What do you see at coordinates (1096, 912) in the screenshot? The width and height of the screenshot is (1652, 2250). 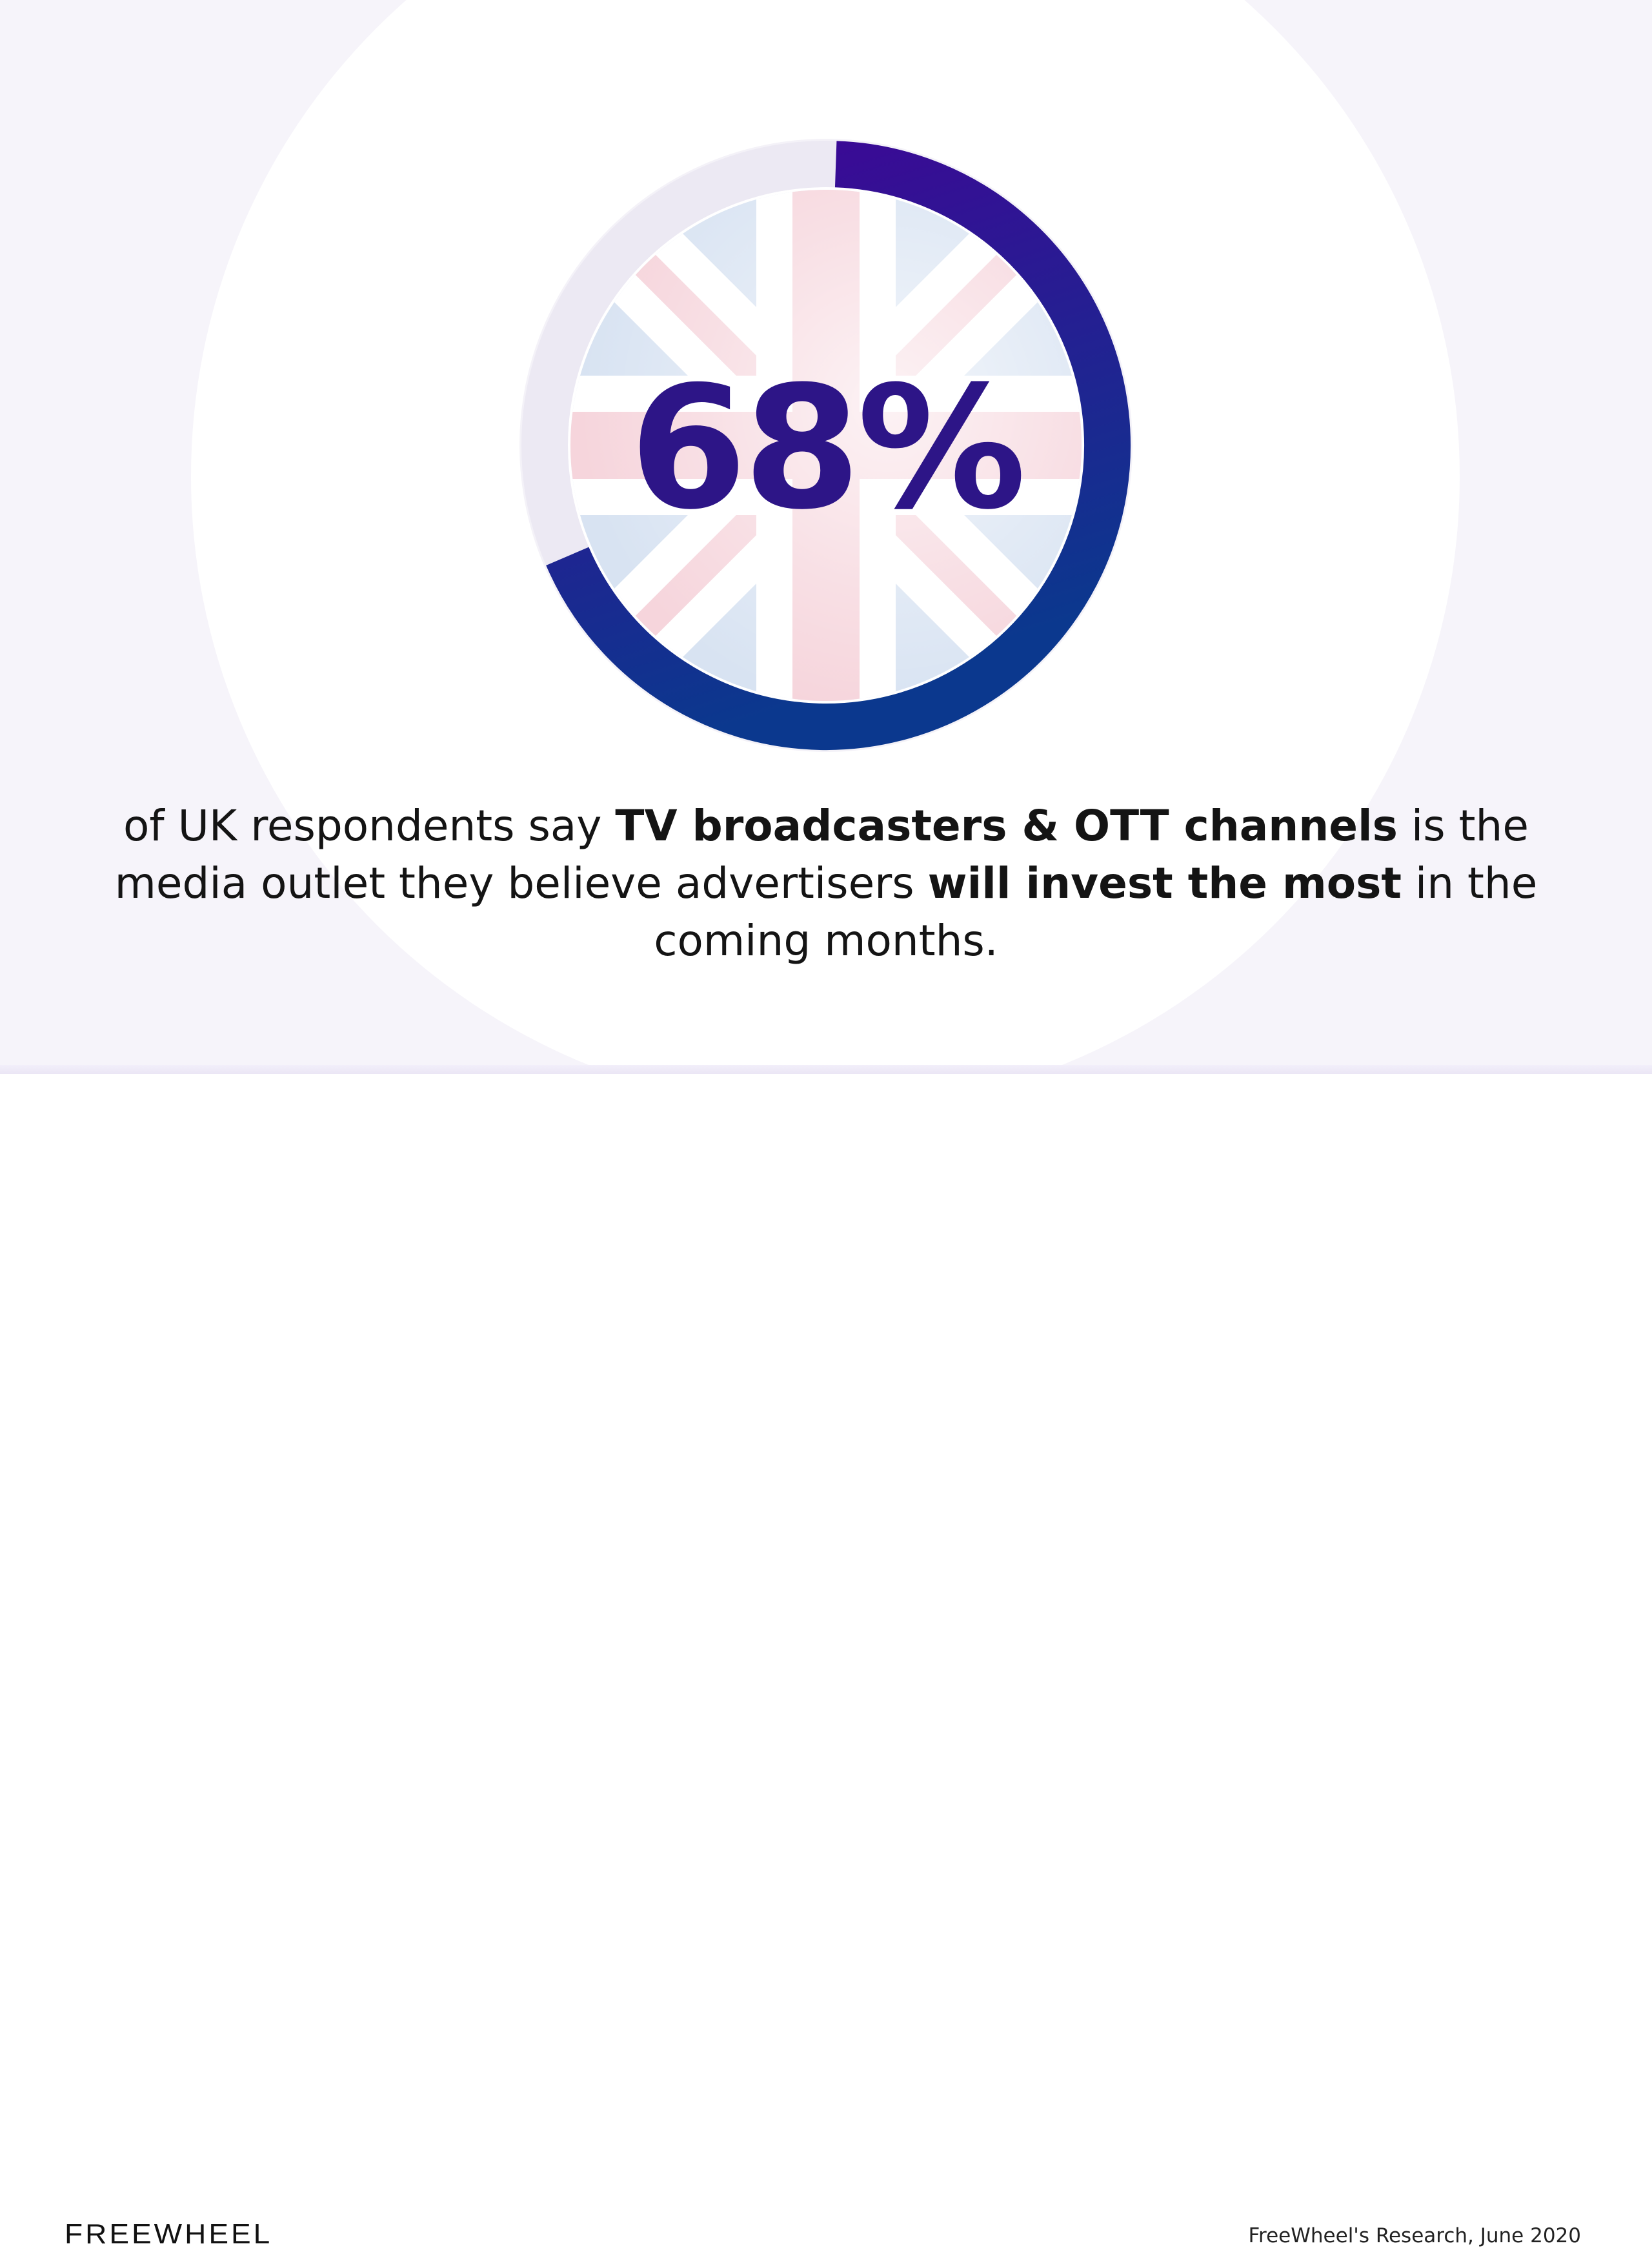 I see `caption-part-3: in the coming months.` at bounding box center [1096, 912].